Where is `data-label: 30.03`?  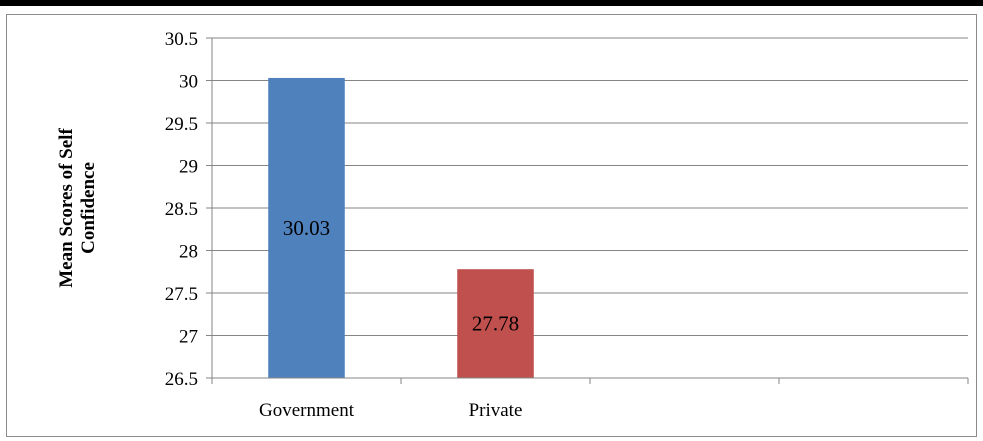
data-label: 30.03 is located at coordinates (306, 228).